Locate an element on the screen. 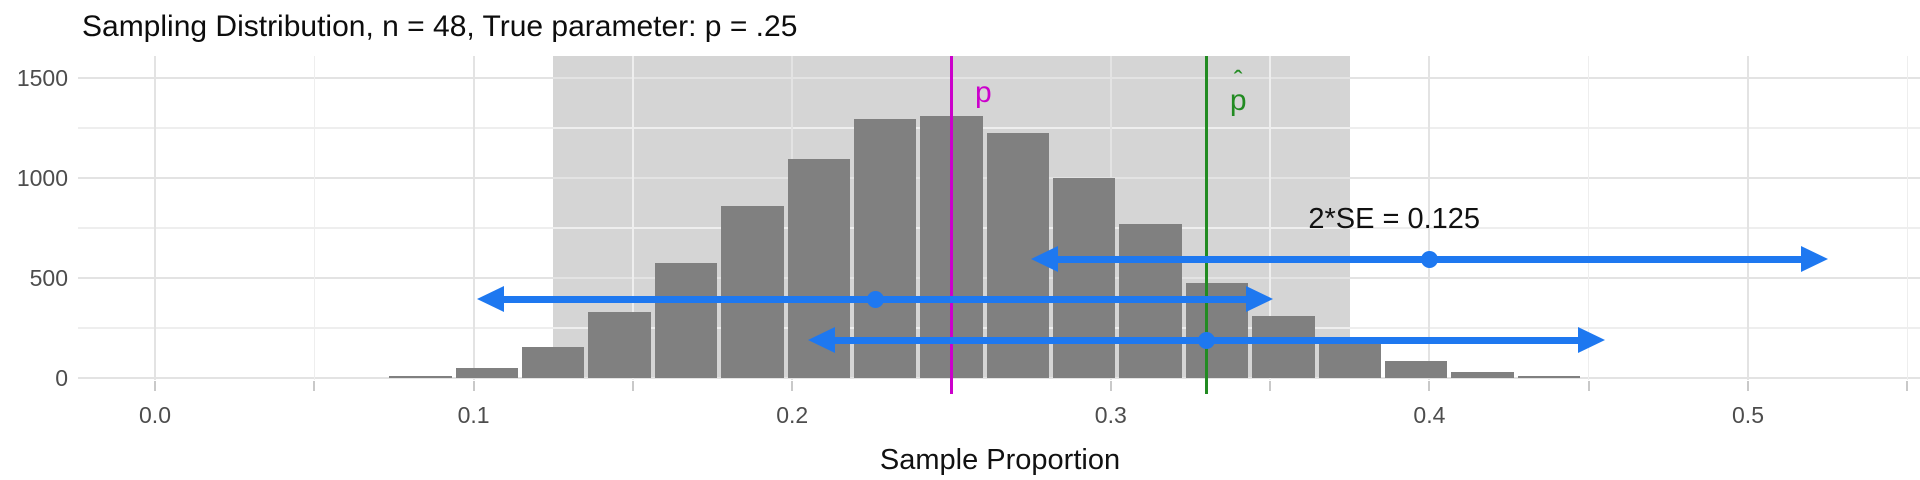  x-tick-label: 0.2 is located at coordinates (792, 415).